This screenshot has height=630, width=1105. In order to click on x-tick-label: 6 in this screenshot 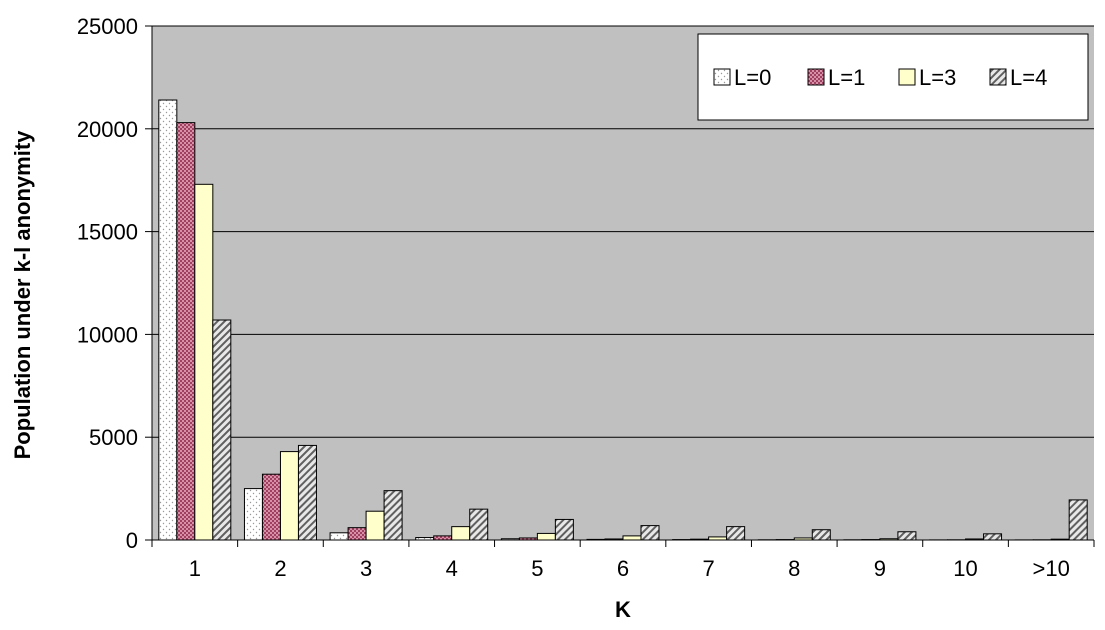, I will do `click(623, 568)`.